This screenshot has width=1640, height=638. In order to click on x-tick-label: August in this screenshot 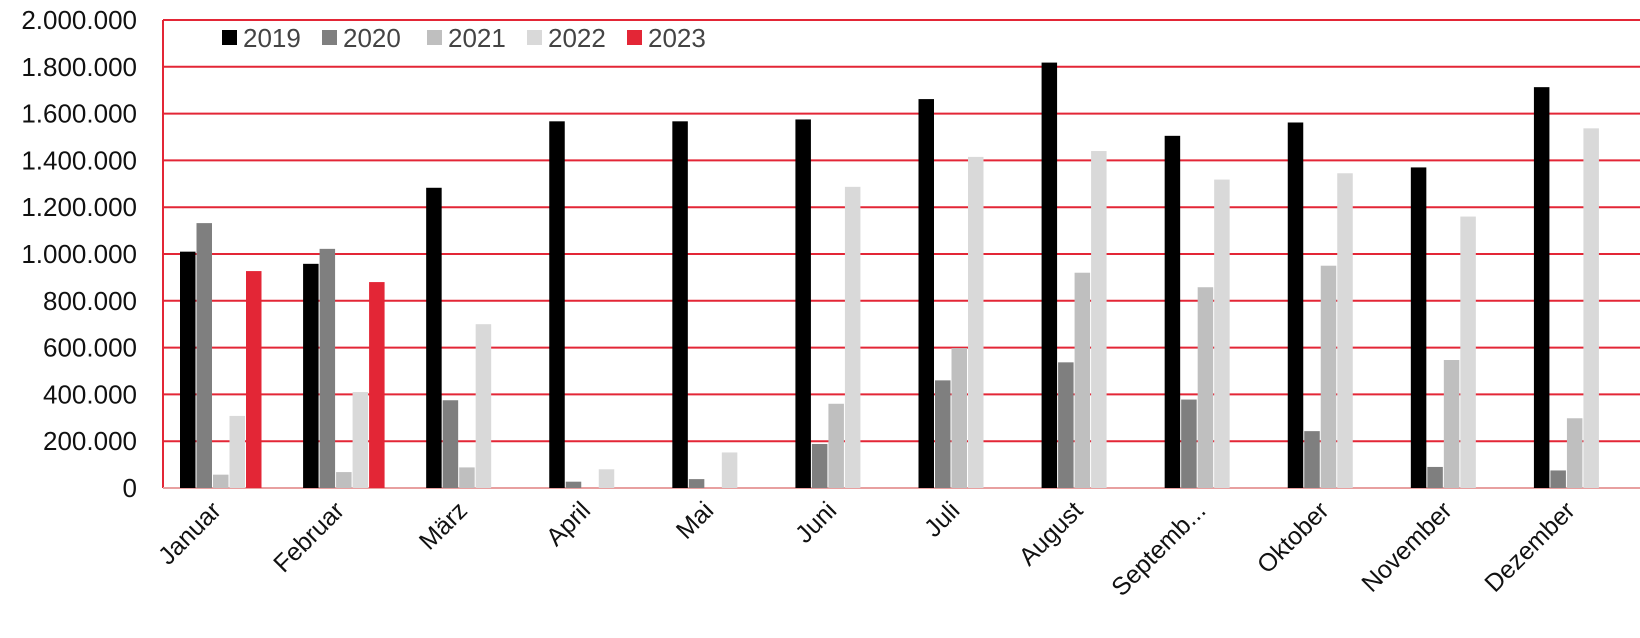, I will do `click(1051, 533)`.